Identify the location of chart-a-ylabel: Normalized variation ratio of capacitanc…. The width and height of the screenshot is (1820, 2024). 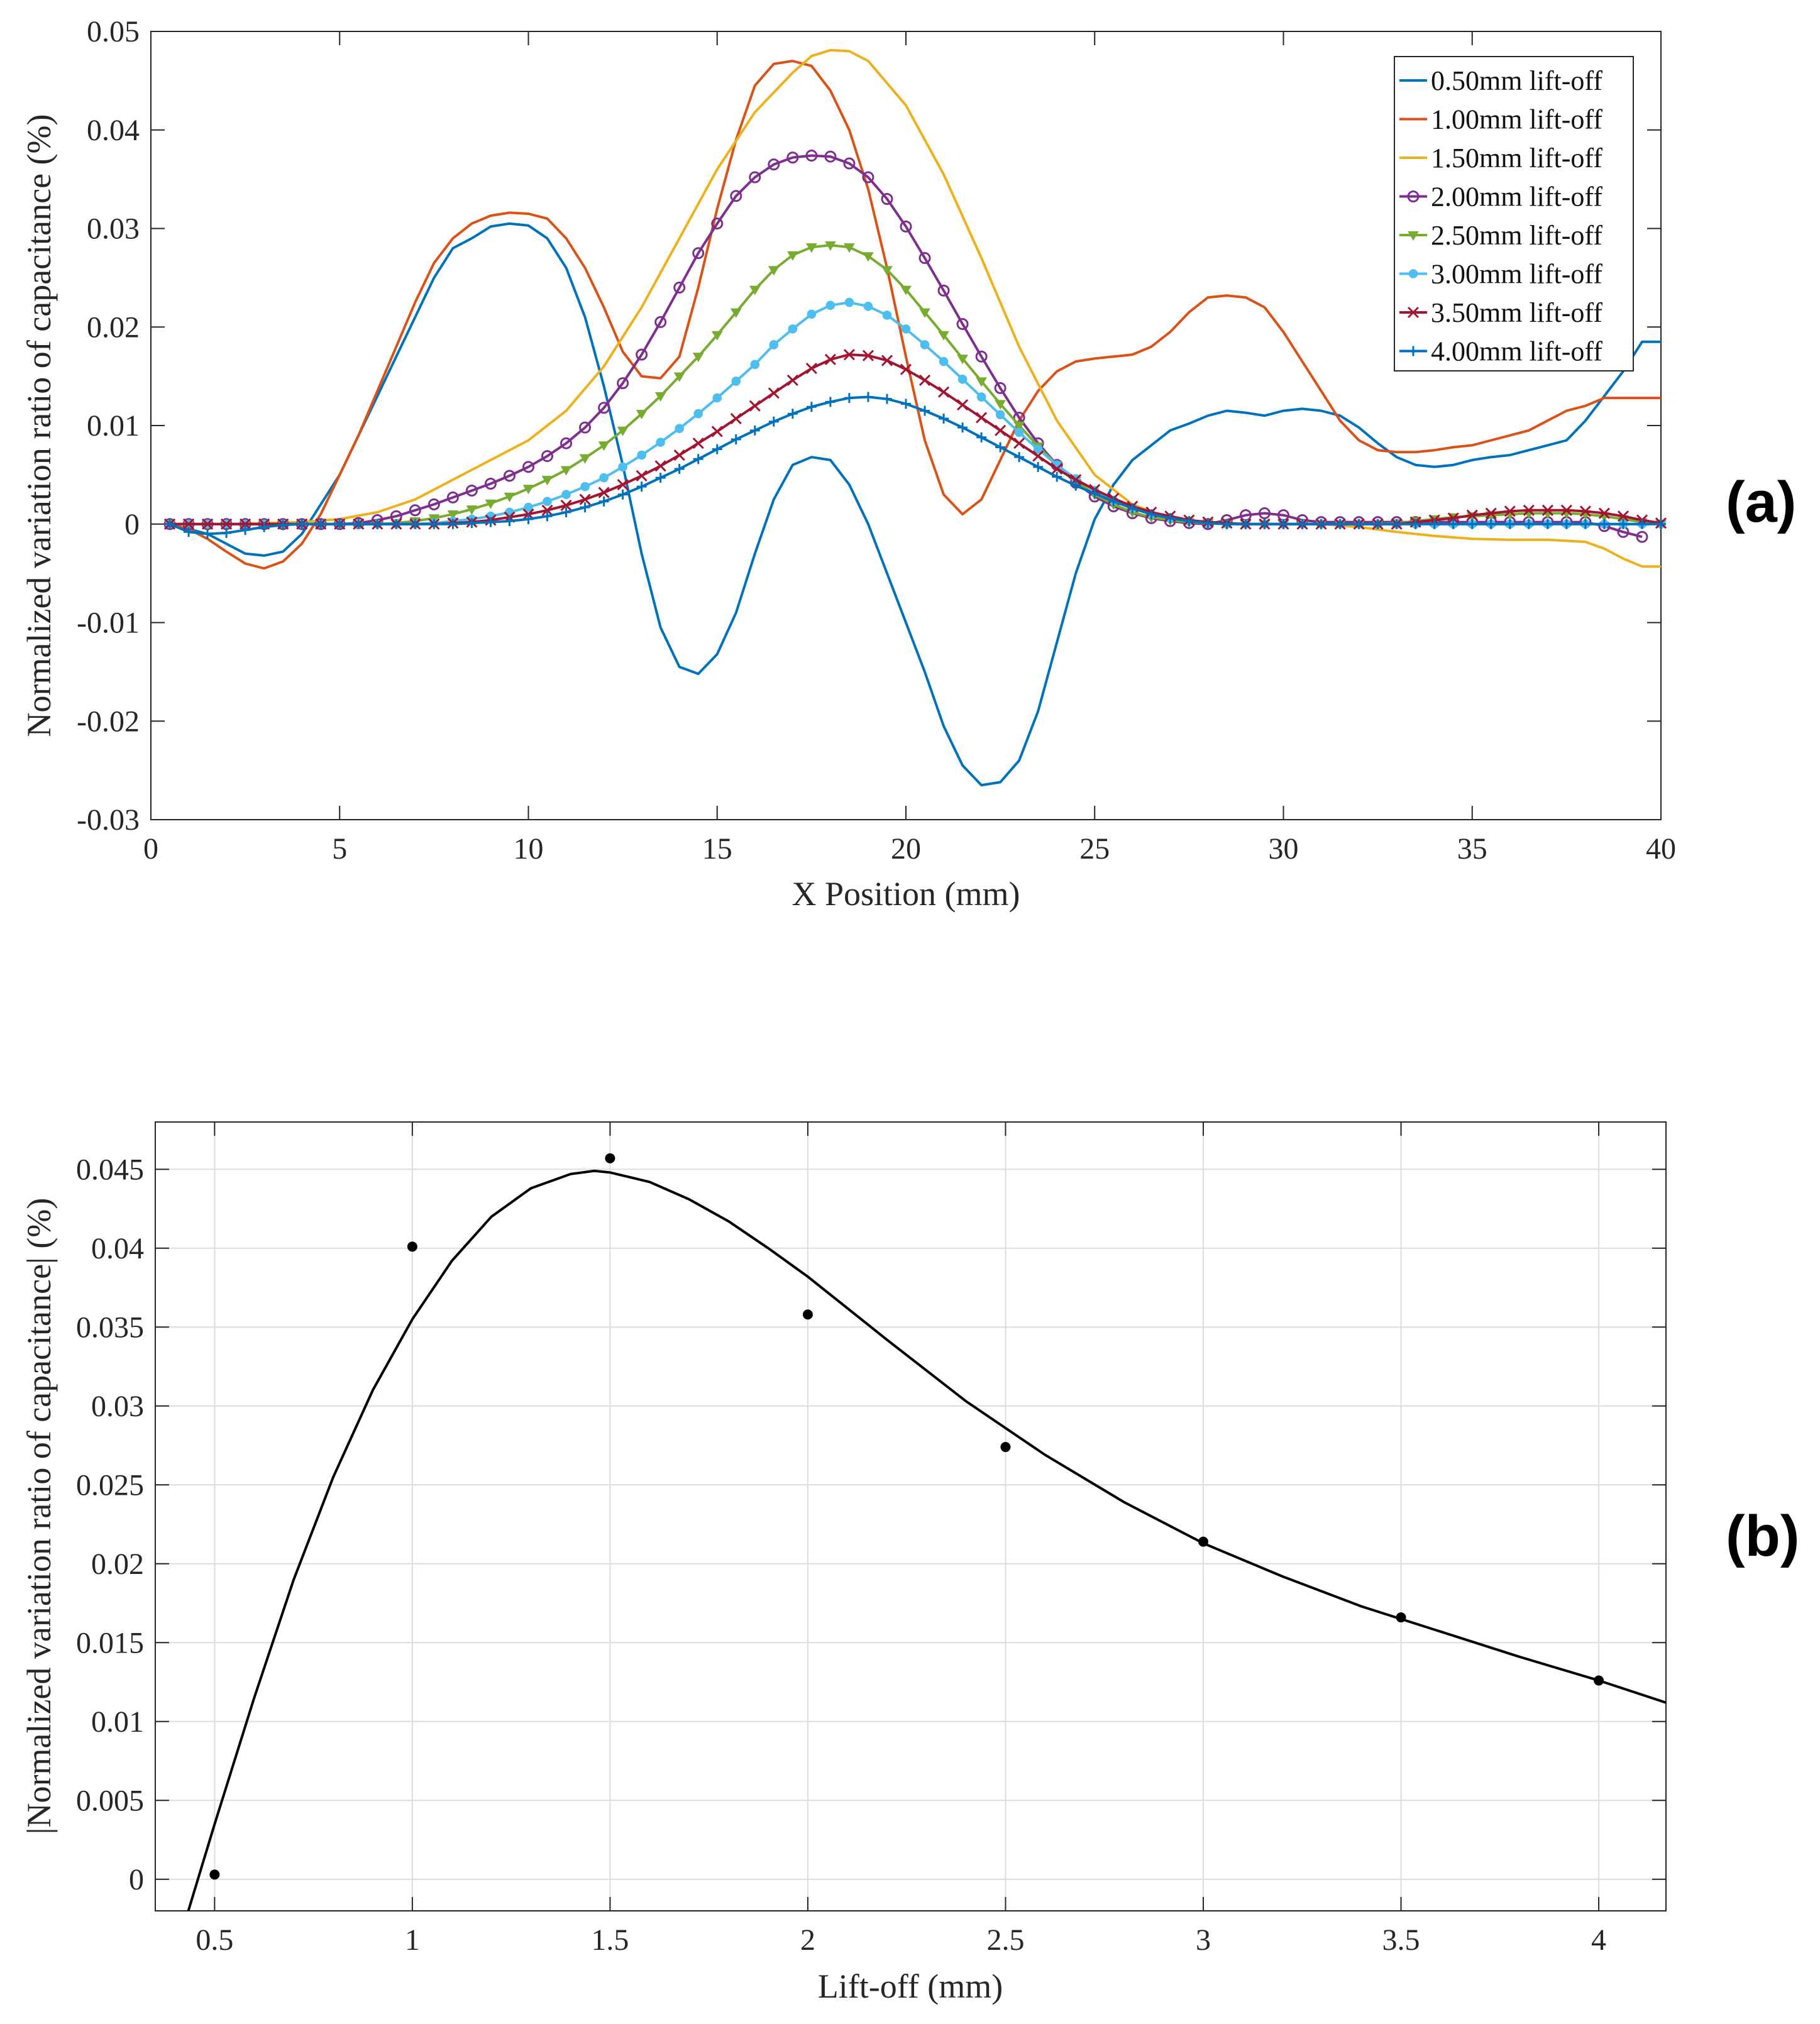
(39, 425).